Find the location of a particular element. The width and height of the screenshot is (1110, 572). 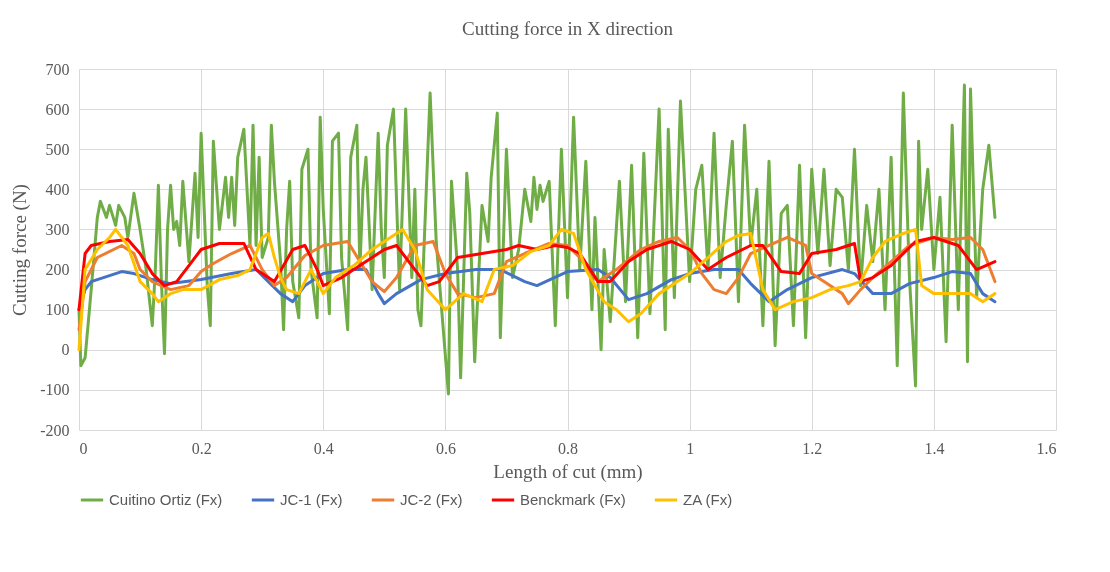

y-tick-label: 300 is located at coordinates (57, 229).